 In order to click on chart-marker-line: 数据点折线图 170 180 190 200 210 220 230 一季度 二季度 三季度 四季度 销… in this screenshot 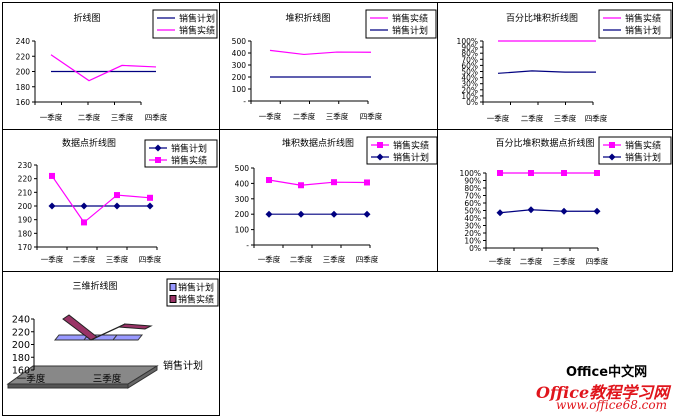, I will do `click(111, 200)`.